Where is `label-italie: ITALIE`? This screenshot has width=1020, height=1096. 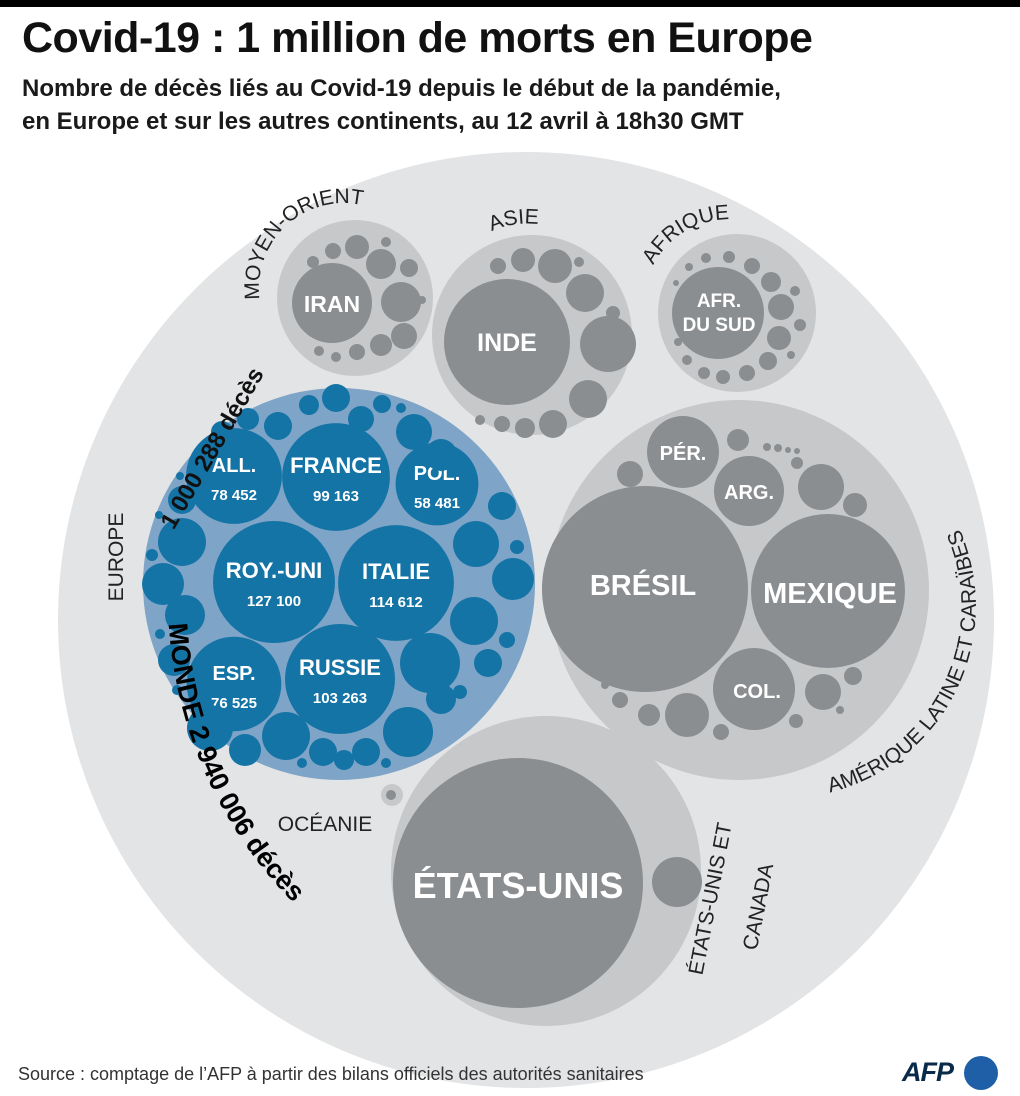
label-italie: ITALIE is located at coordinates (396, 571).